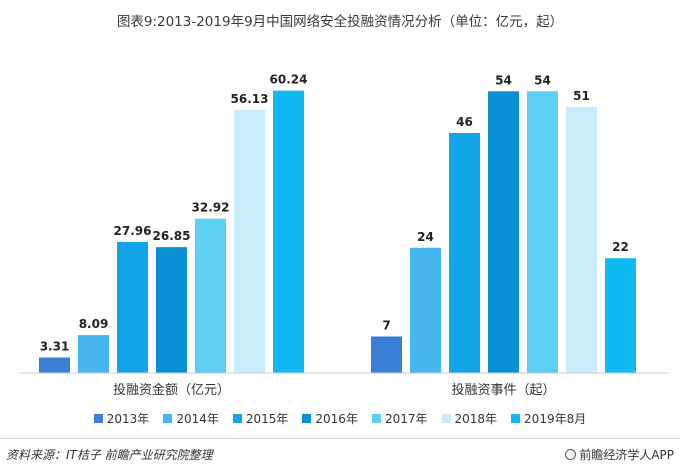  I want to click on legend-item-0: 2013年, so click(121, 418).